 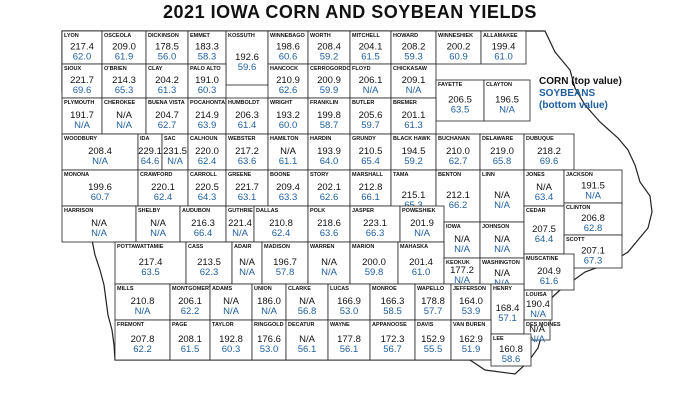 I want to click on county-name: BUENA VISTA, so click(x=166, y=103).